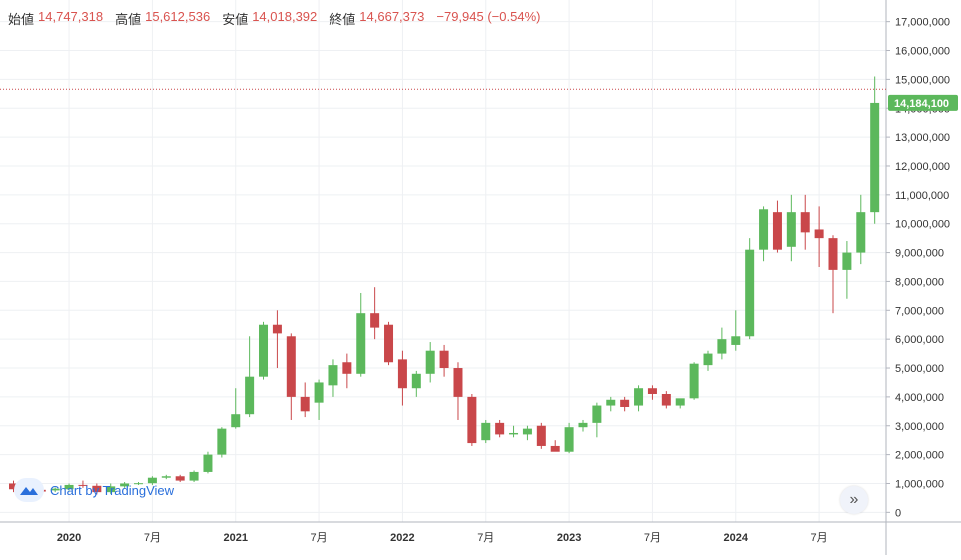  I want to click on low-label: 安値, so click(235, 19).